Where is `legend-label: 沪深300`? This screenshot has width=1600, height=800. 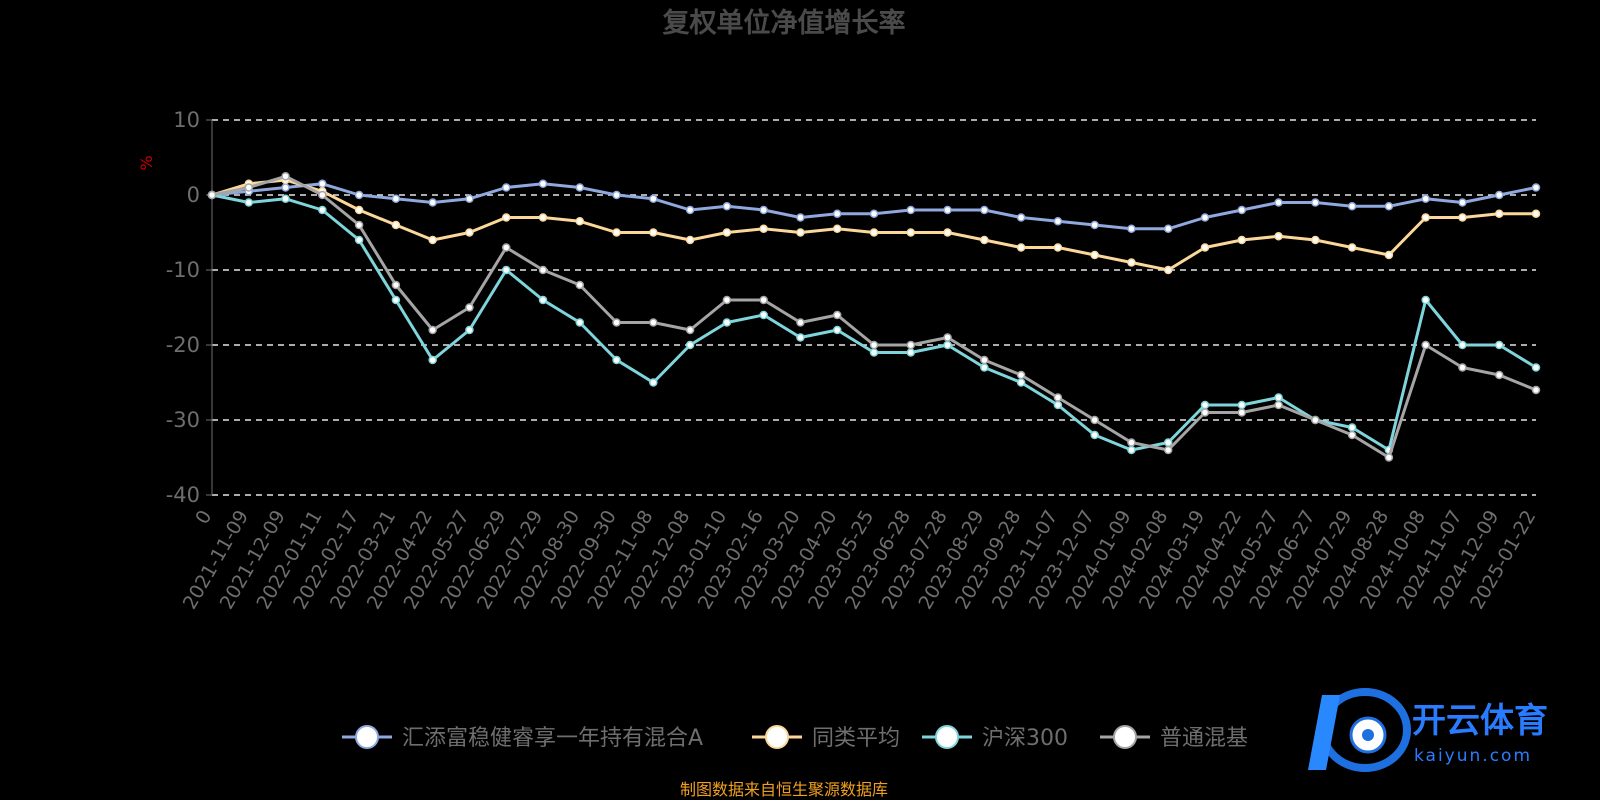
legend-label: 沪深300 is located at coordinates (1025, 738).